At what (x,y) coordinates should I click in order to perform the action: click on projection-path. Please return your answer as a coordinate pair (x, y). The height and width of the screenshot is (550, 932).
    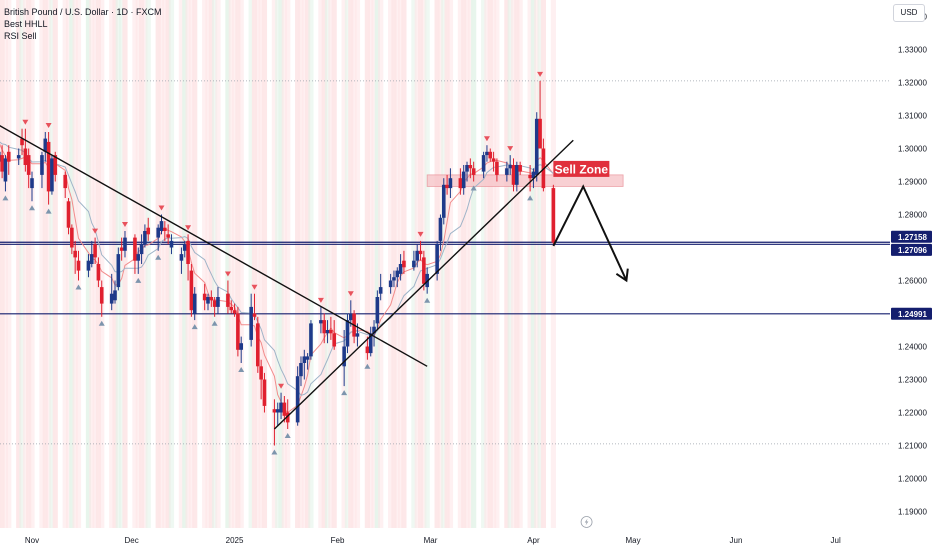
    Looking at the image, I should click on (590, 232).